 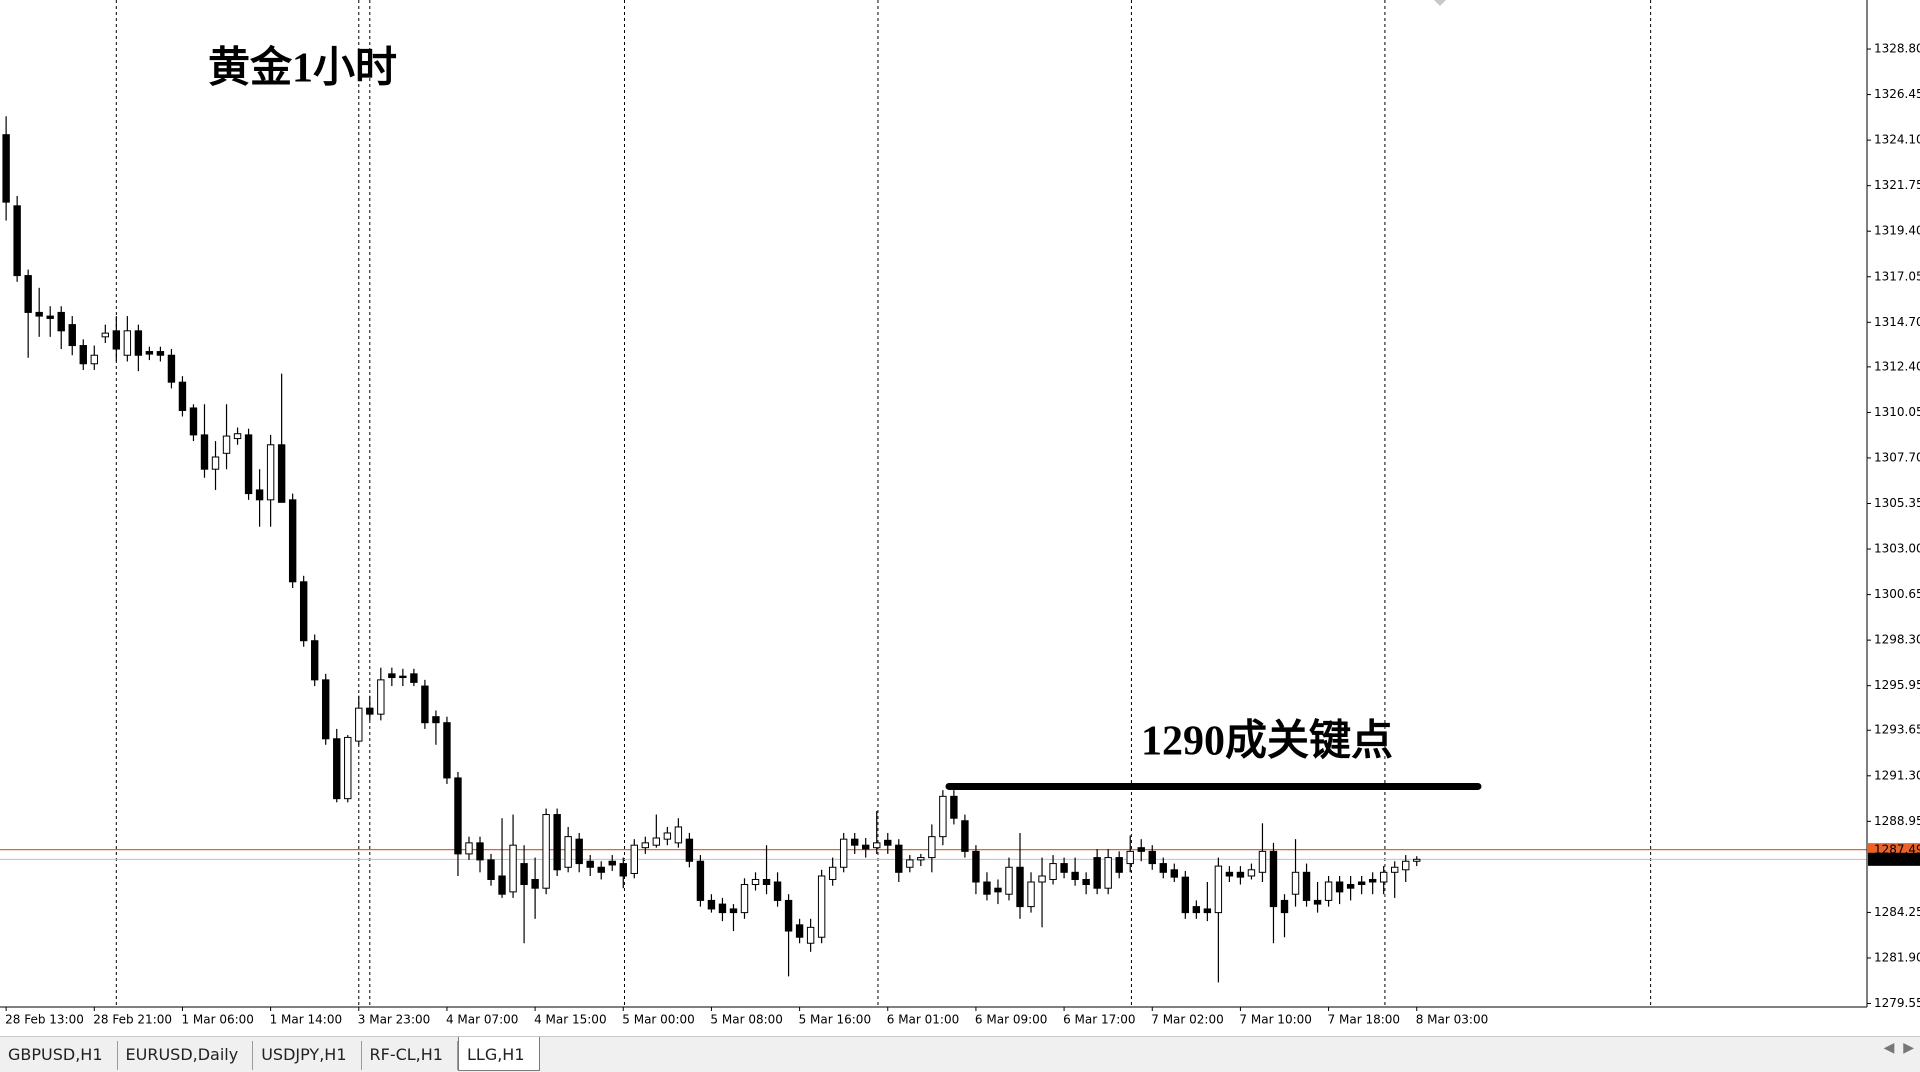 What do you see at coordinates (1897, 957) in the screenshot?
I see `y-tick-label: 1281.90` at bounding box center [1897, 957].